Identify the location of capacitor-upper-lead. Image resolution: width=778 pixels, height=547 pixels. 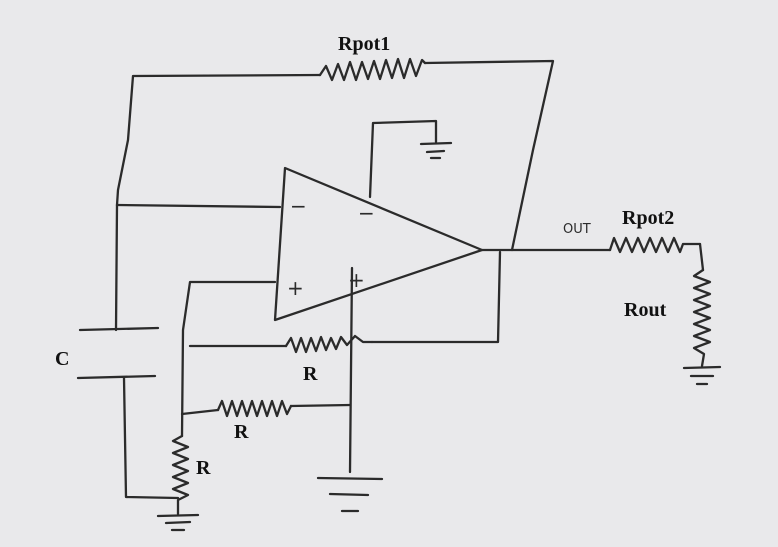
(116, 267).